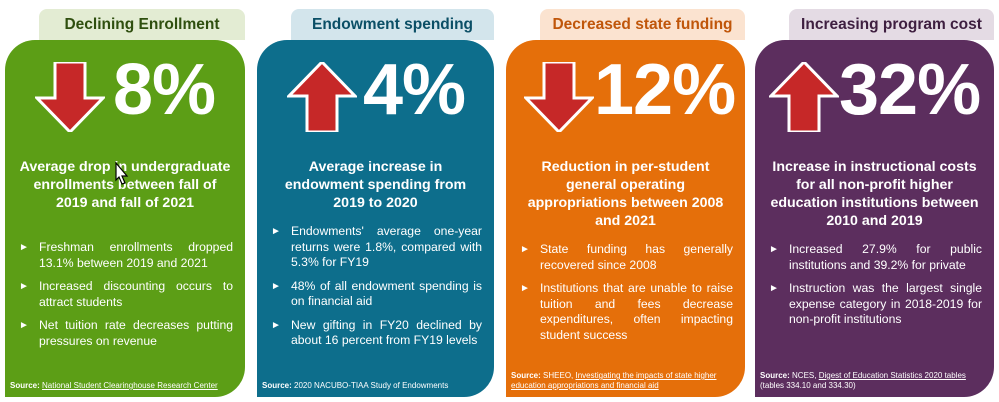  What do you see at coordinates (808, 385) in the screenshot?
I see `source-text: (tables 334.10 and 334.30)` at bounding box center [808, 385].